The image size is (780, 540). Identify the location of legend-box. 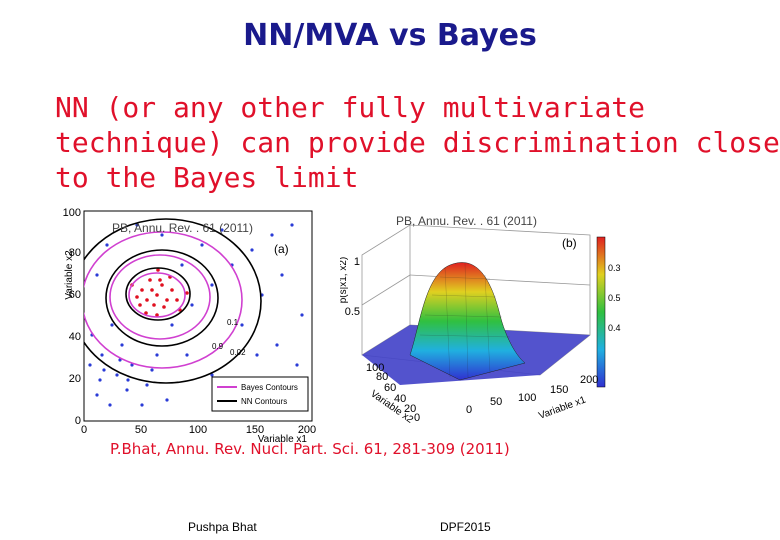
(260, 394).